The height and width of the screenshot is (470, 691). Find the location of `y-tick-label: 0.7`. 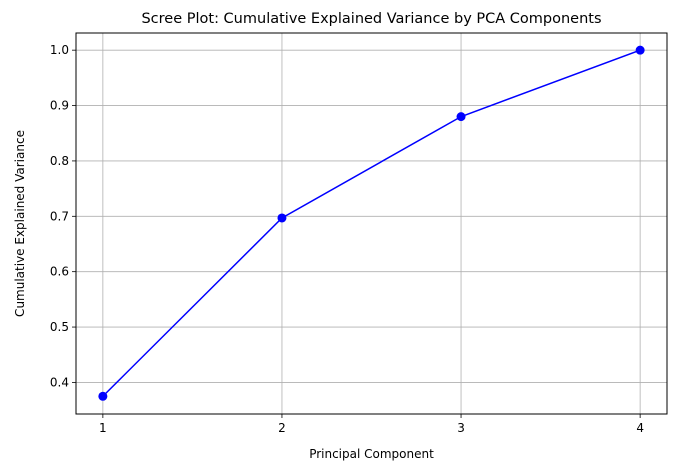

y-tick-label: 0.7 is located at coordinates (59, 216).